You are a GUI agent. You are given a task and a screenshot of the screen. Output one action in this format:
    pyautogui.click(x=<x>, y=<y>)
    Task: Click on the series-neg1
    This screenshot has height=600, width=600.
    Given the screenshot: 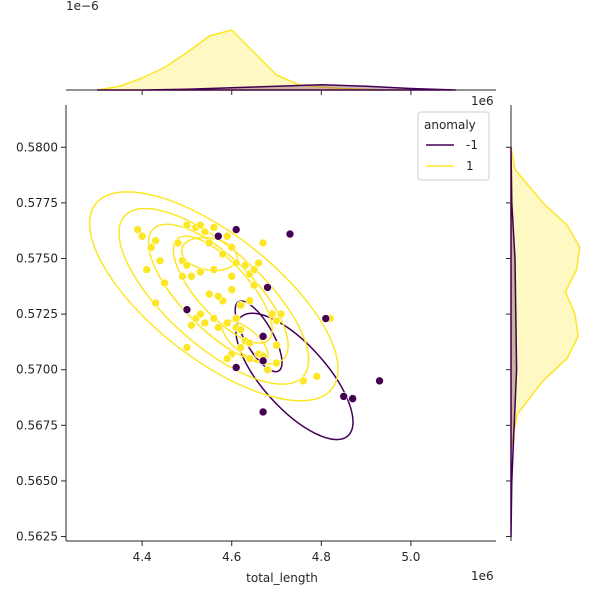 What is the action you would take?
    pyautogui.click(x=283, y=321)
    